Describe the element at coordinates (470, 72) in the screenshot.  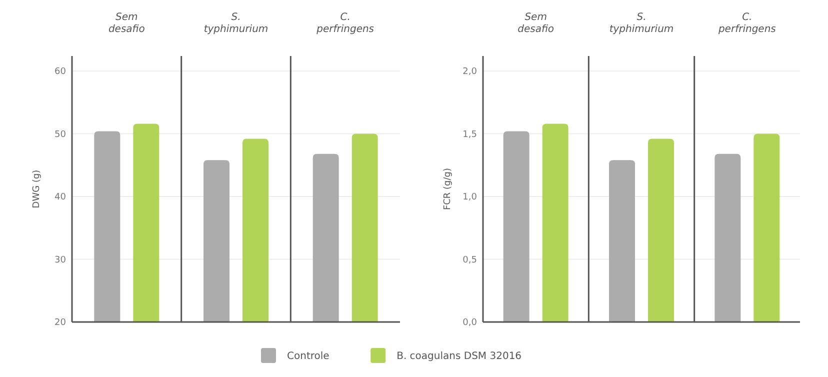
I see `y-tick-label: 2,0` at that location.